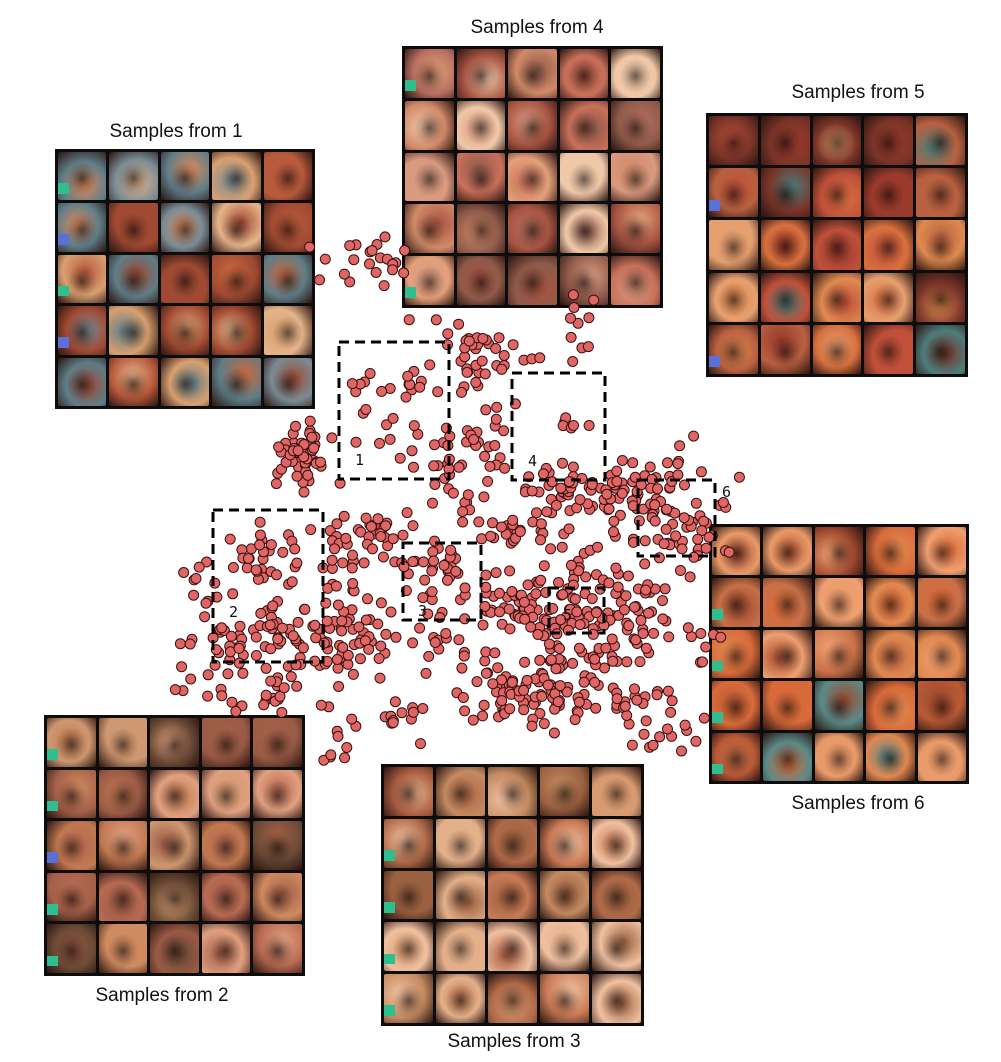 Image resolution: width=1001 pixels, height=1062 pixels. Describe the element at coordinates (567, 615) in the screenshot. I see `region-label-5: 5` at that location.